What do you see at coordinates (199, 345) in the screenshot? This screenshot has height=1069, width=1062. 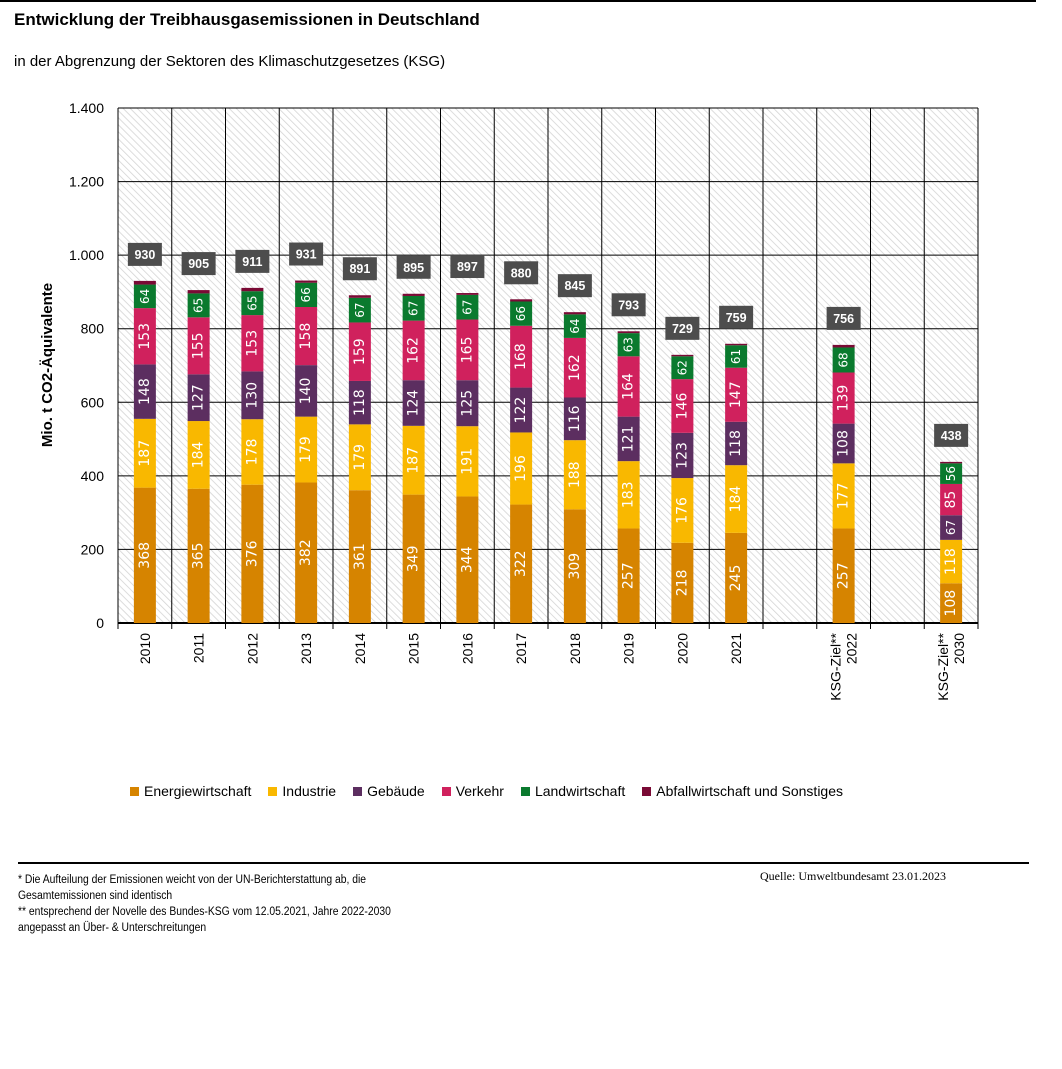 I see `data-label: 155` at bounding box center [199, 345].